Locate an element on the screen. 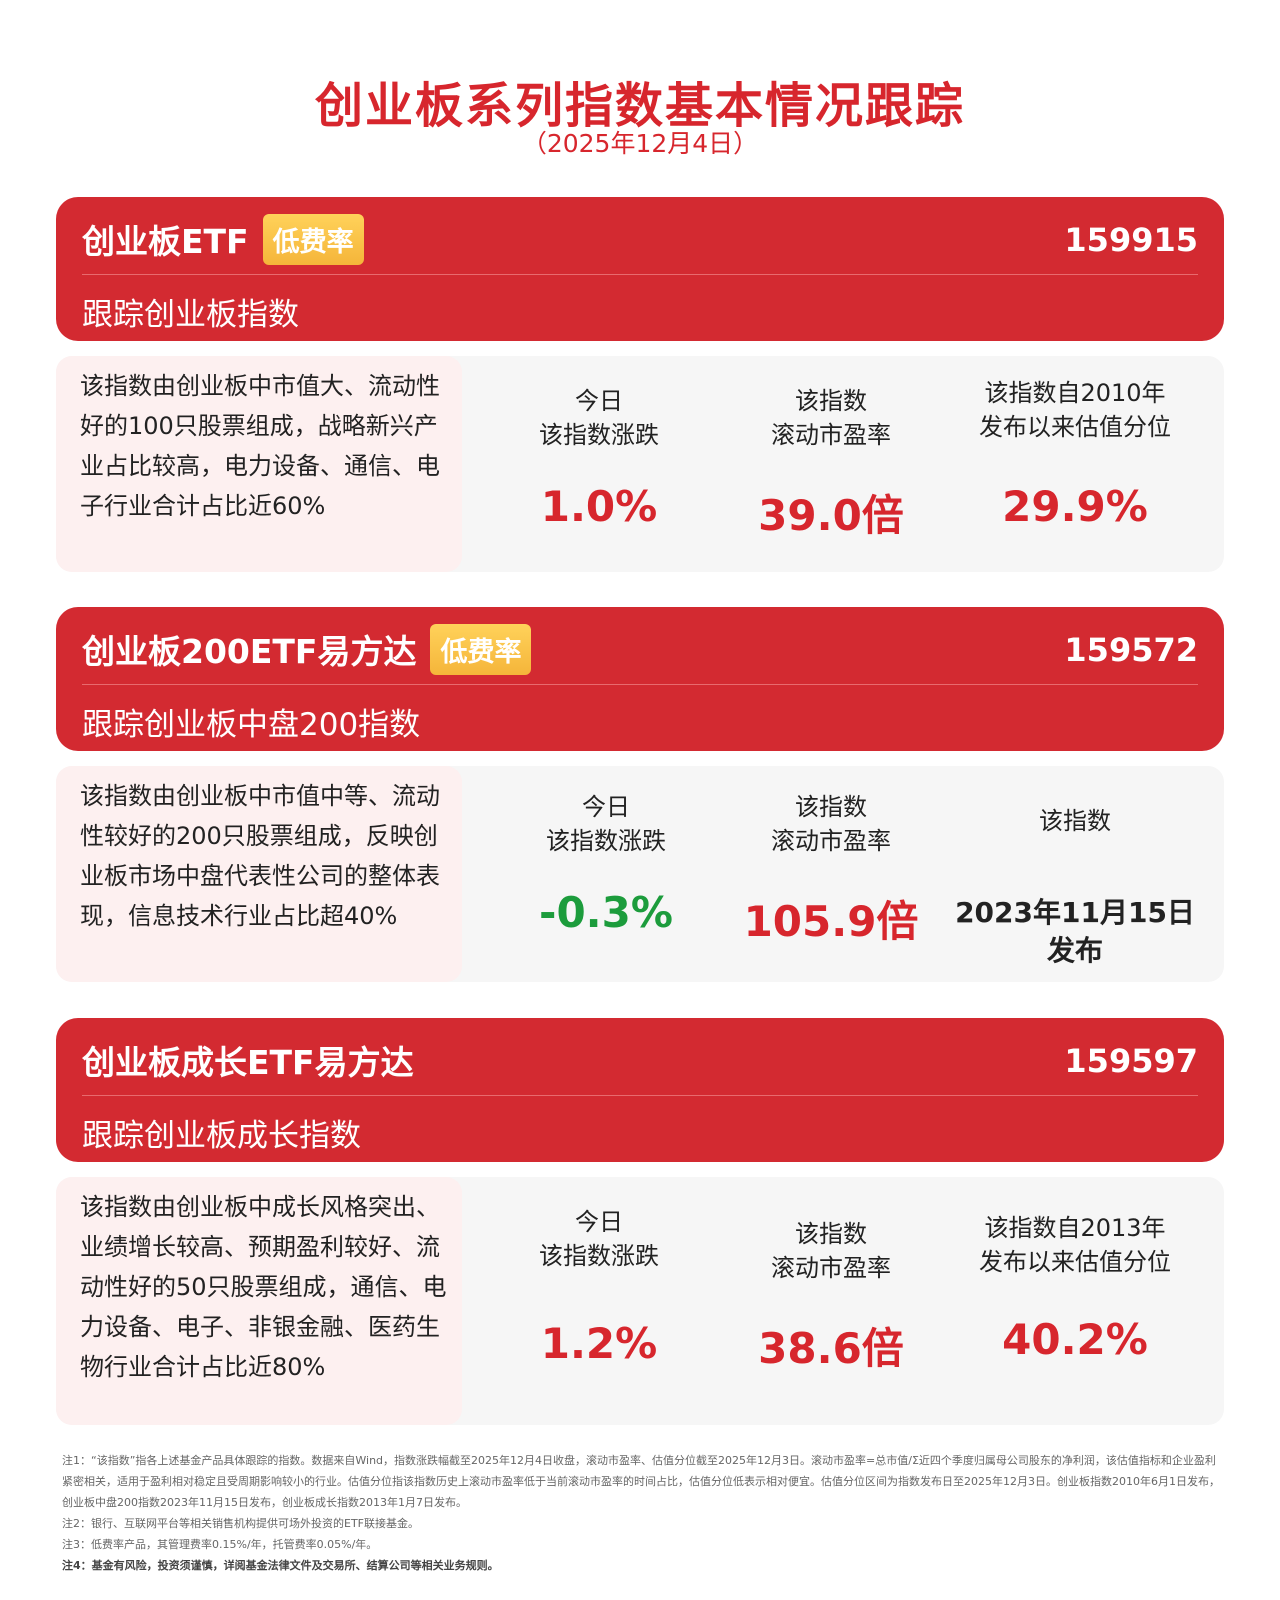  pe-ratio: 该指数 滚动市盈率 39.0倍 is located at coordinates (831, 463).